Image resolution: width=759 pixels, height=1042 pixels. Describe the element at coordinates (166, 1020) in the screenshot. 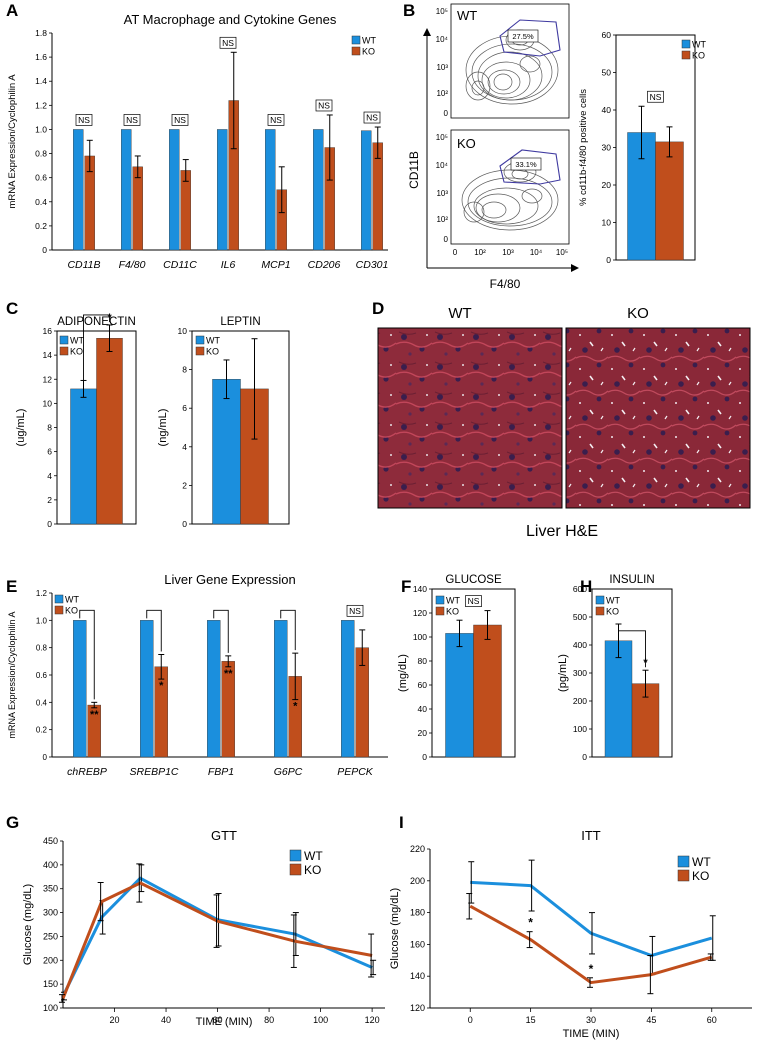

I see `chart-g-x-tick-label: 40` at that location.